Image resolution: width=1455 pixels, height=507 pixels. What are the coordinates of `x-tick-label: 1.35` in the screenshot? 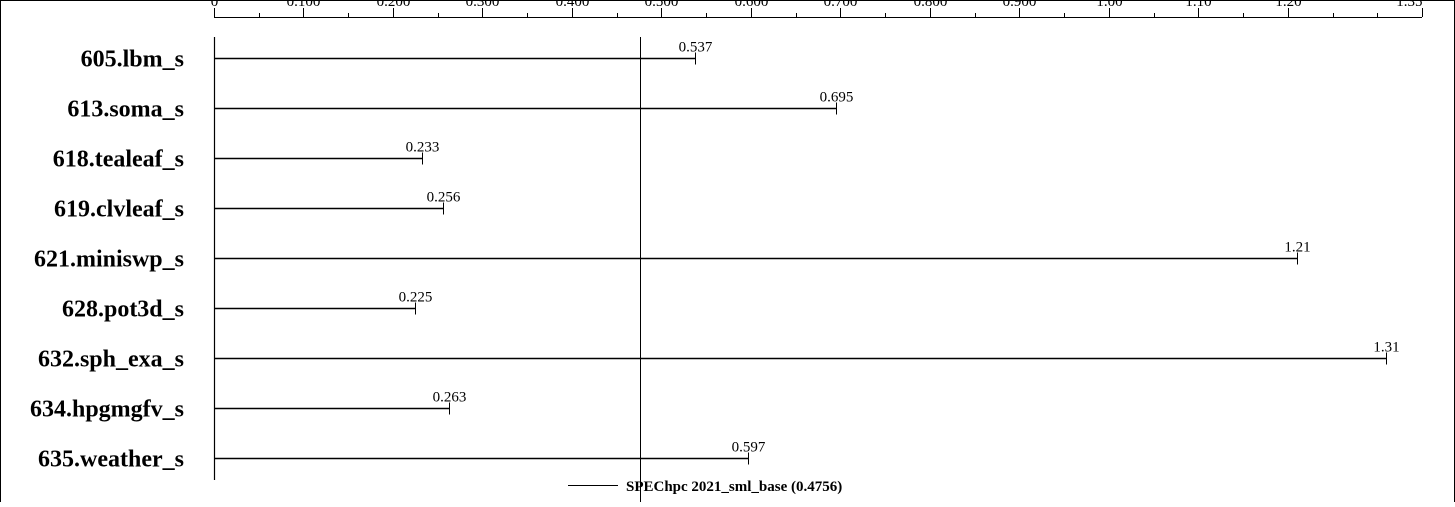 It's located at (1409, 5).